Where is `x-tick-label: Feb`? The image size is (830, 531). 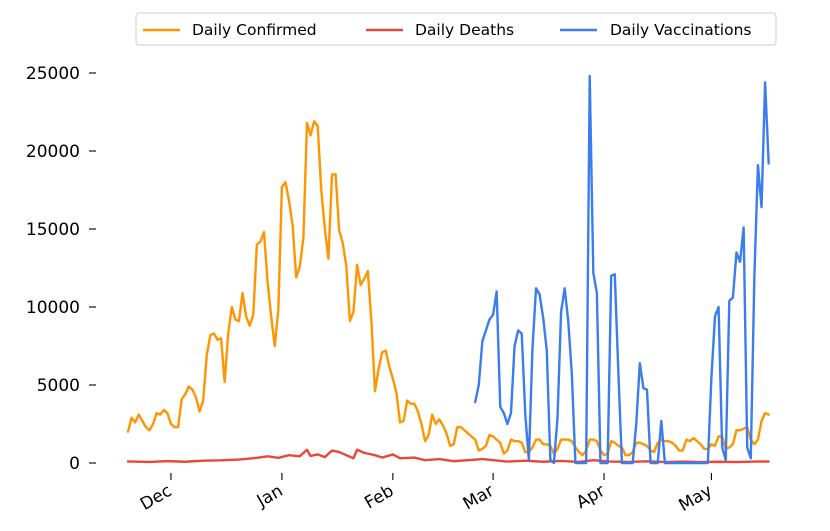
x-tick-label: Feb is located at coordinates (379, 497).